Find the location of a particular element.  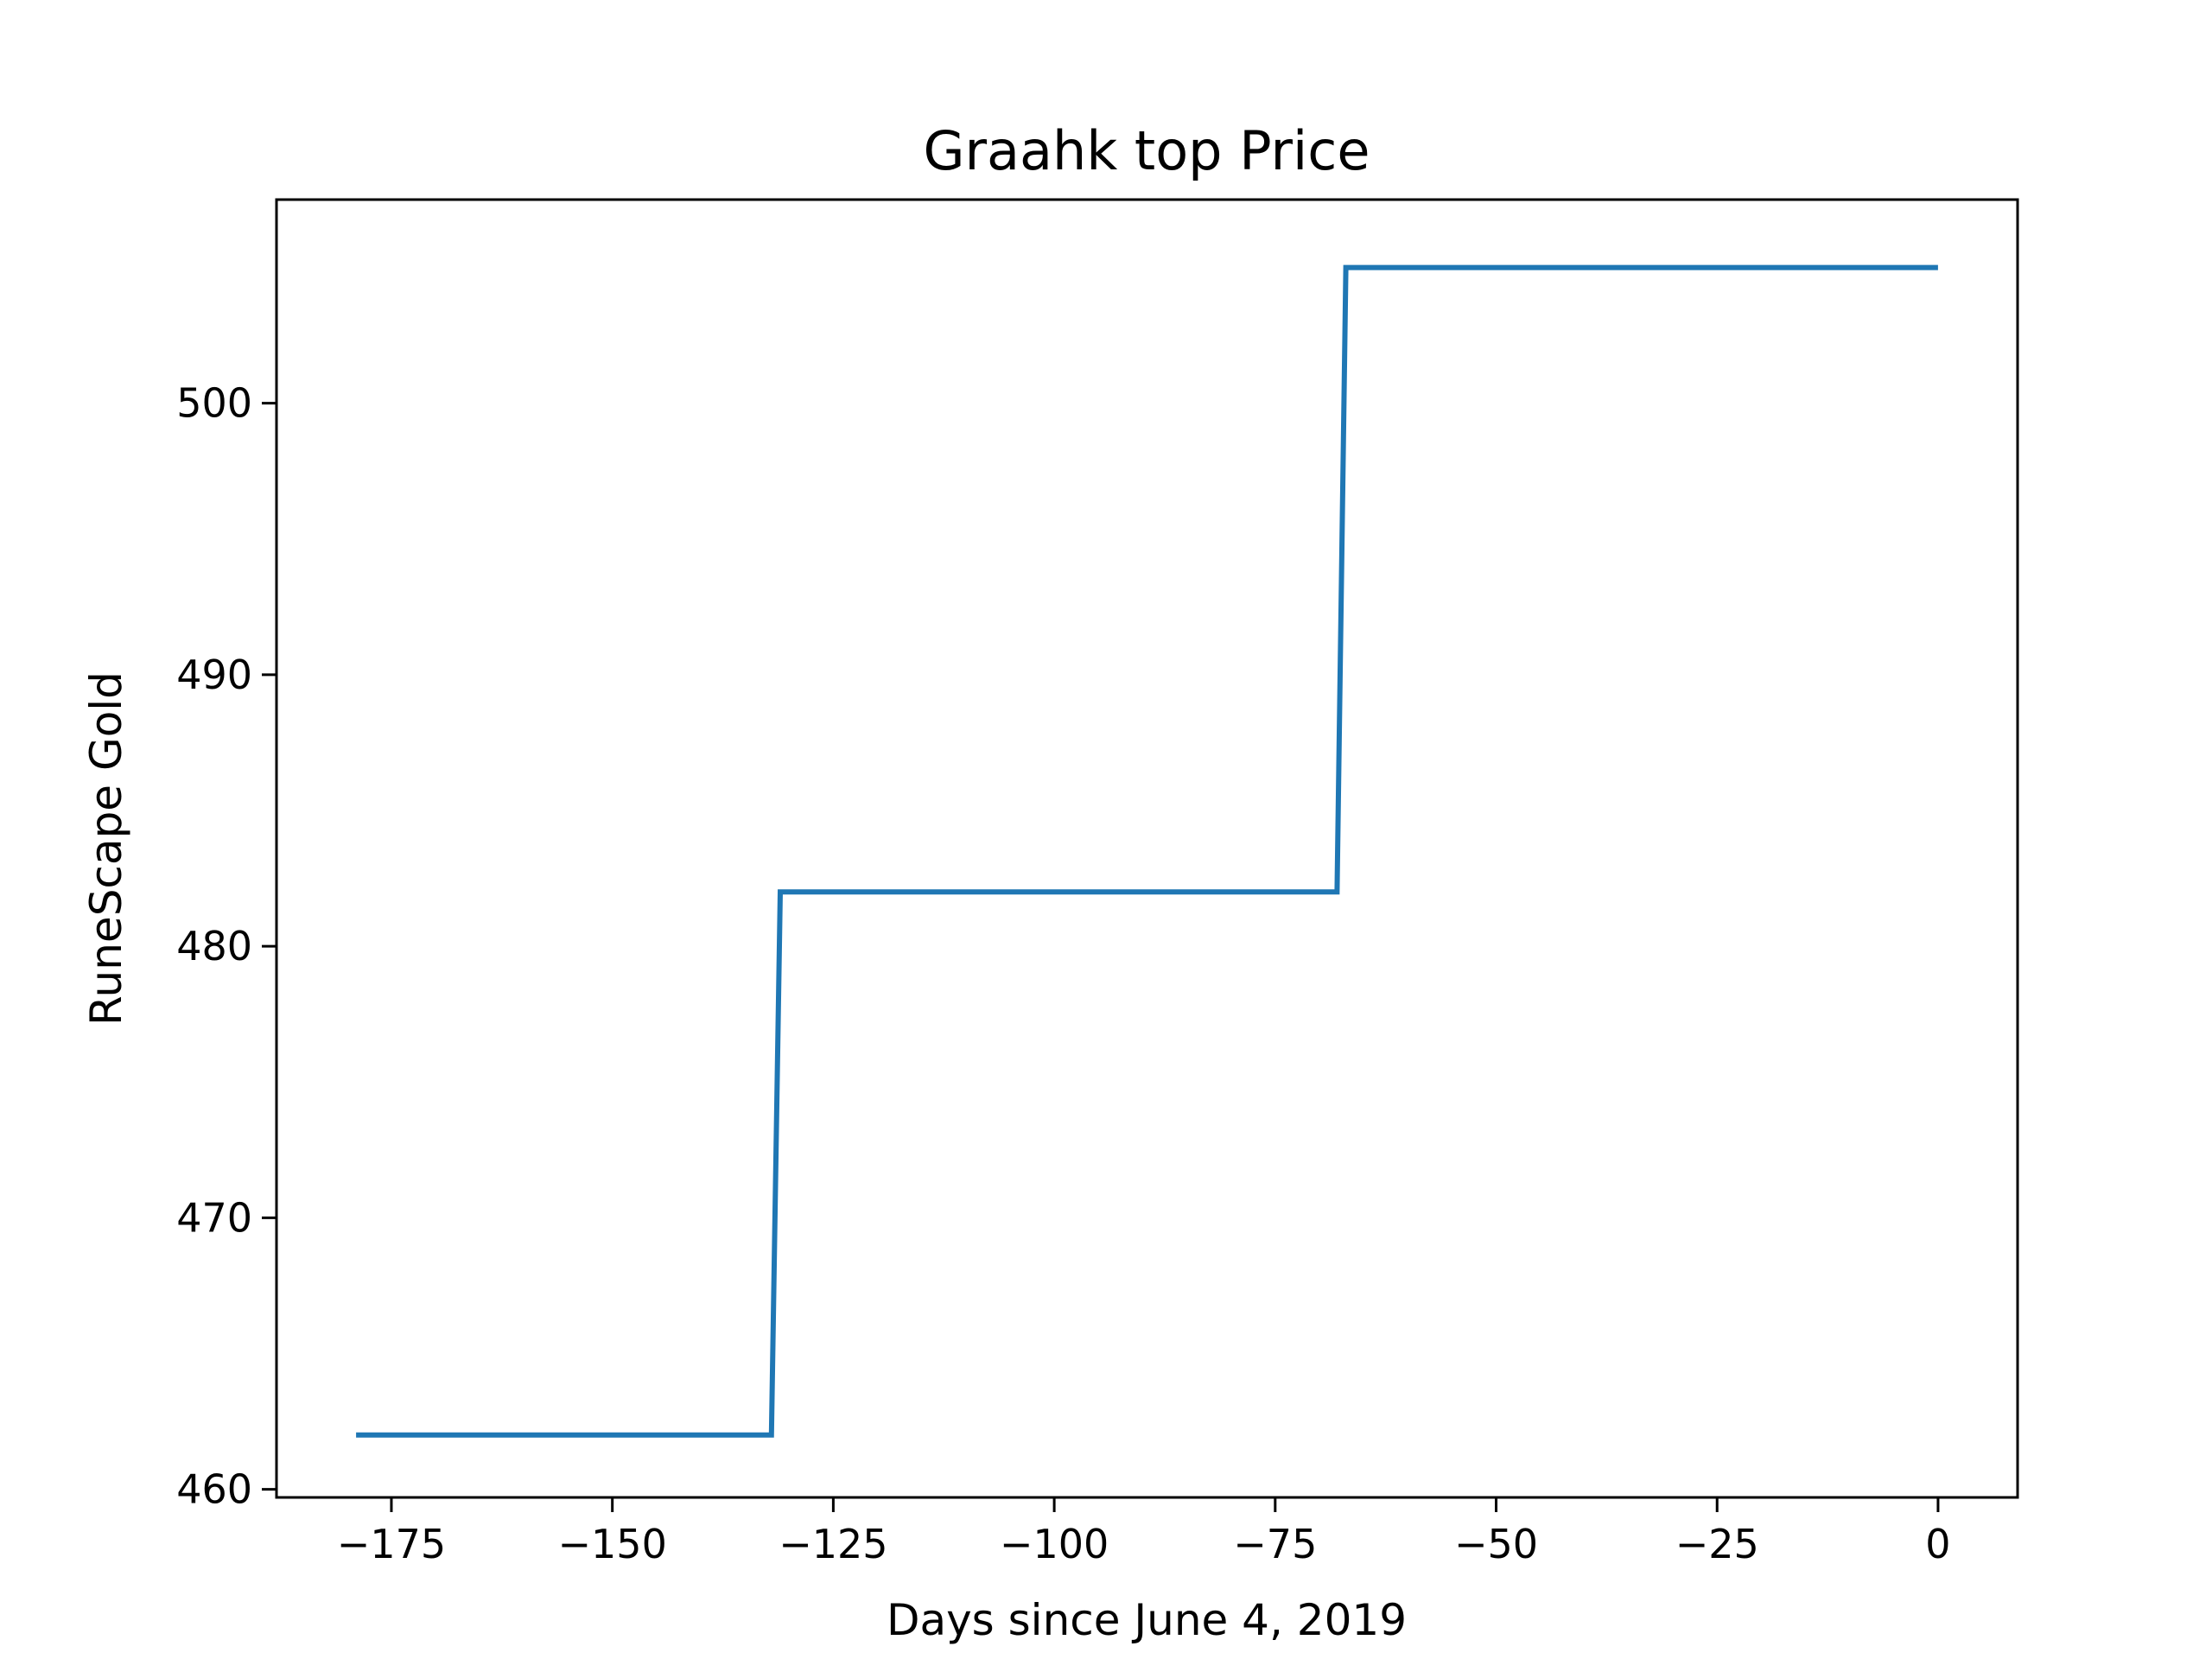

x-tick-label: 0 is located at coordinates (1937, 1544).